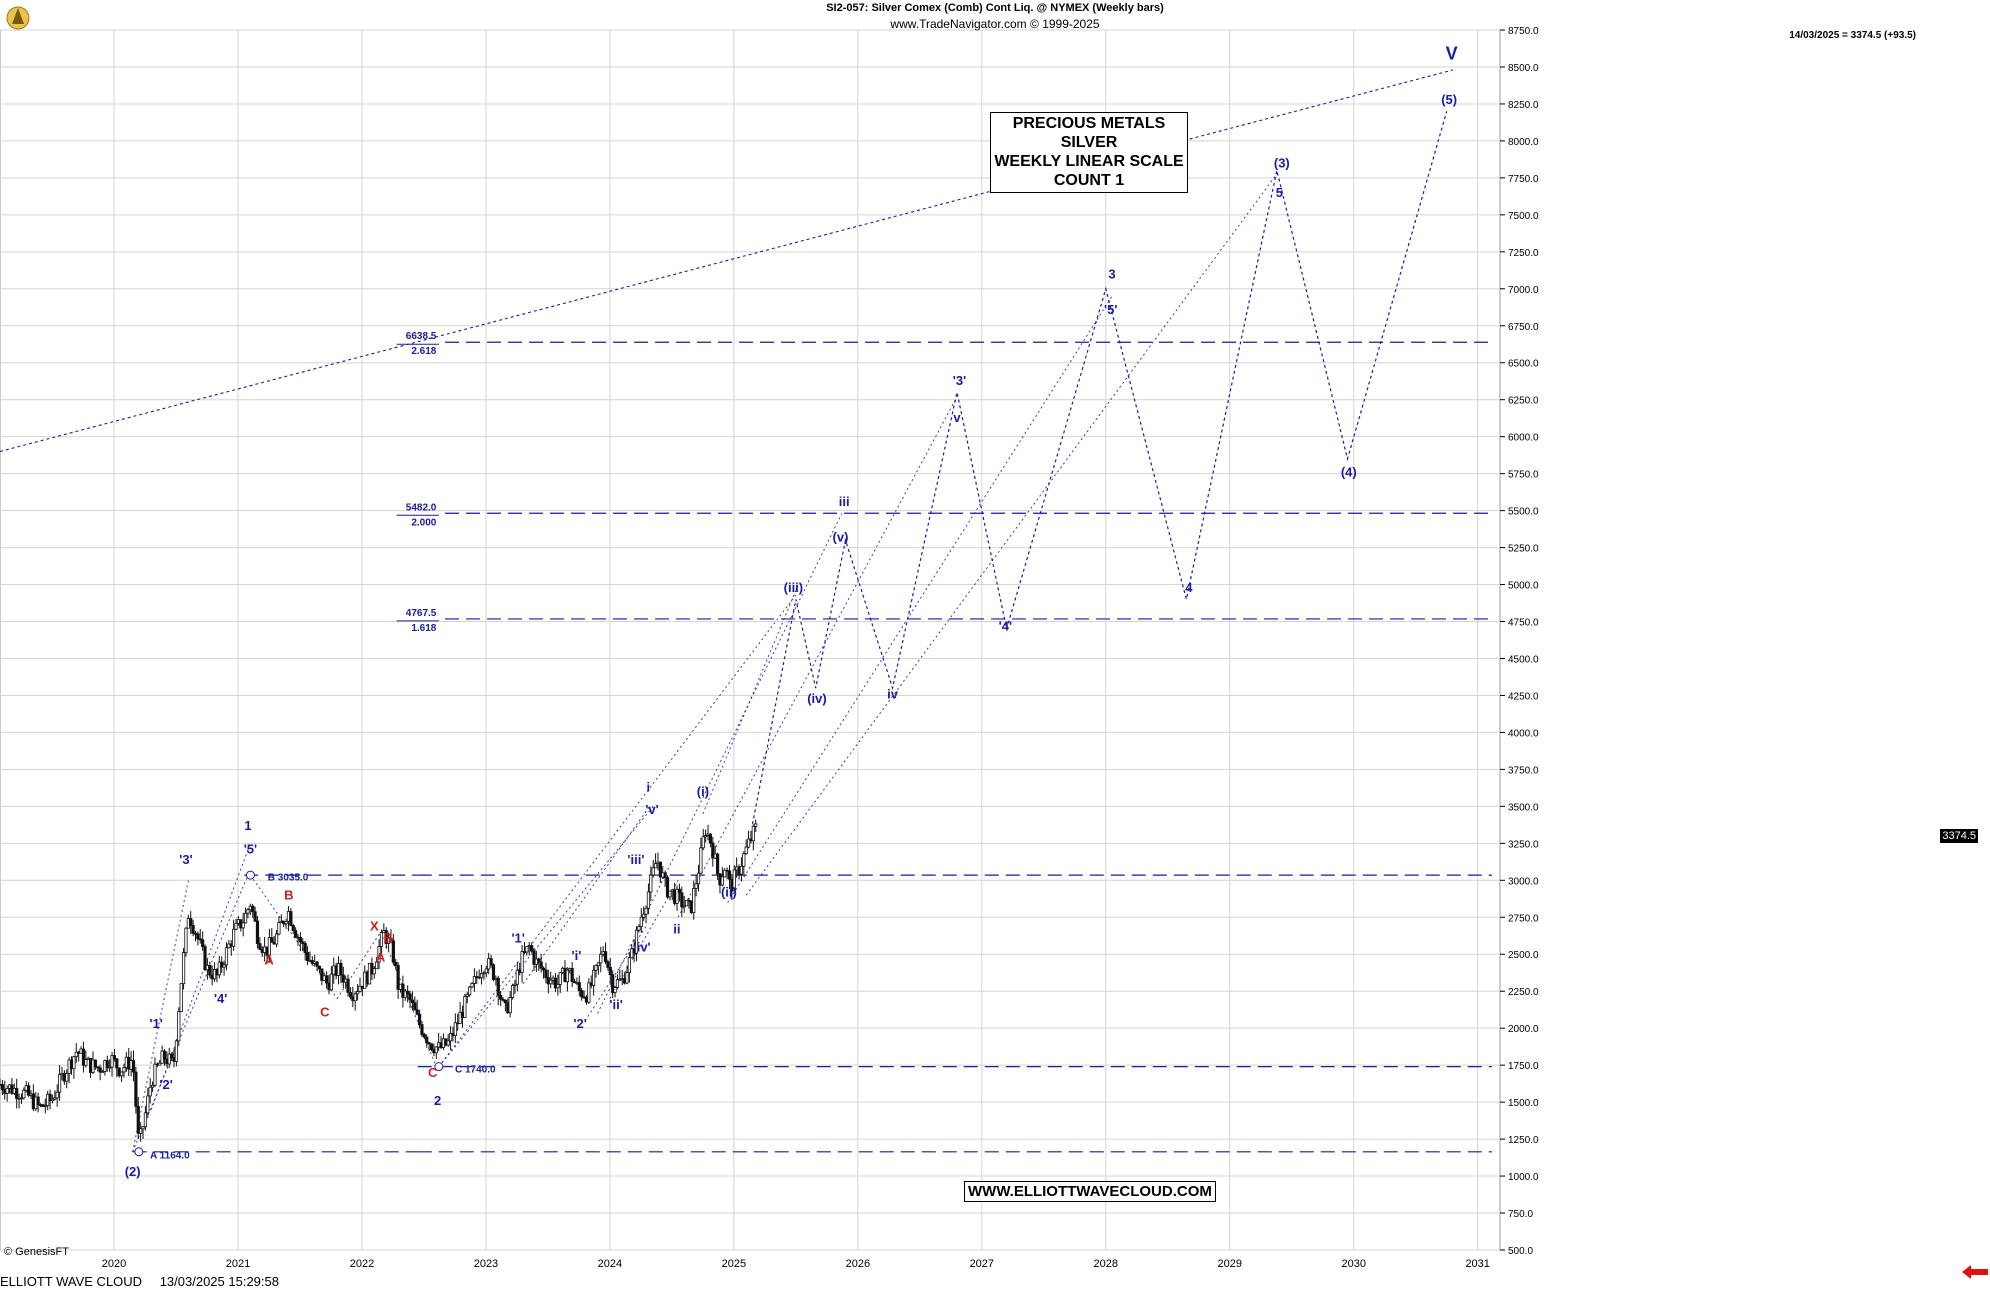 Image resolution: width=1990 pixels, height=1293 pixels. Describe the element at coordinates (1110, 309) in the screenshot. I see `wave-label: '5'` at that location.